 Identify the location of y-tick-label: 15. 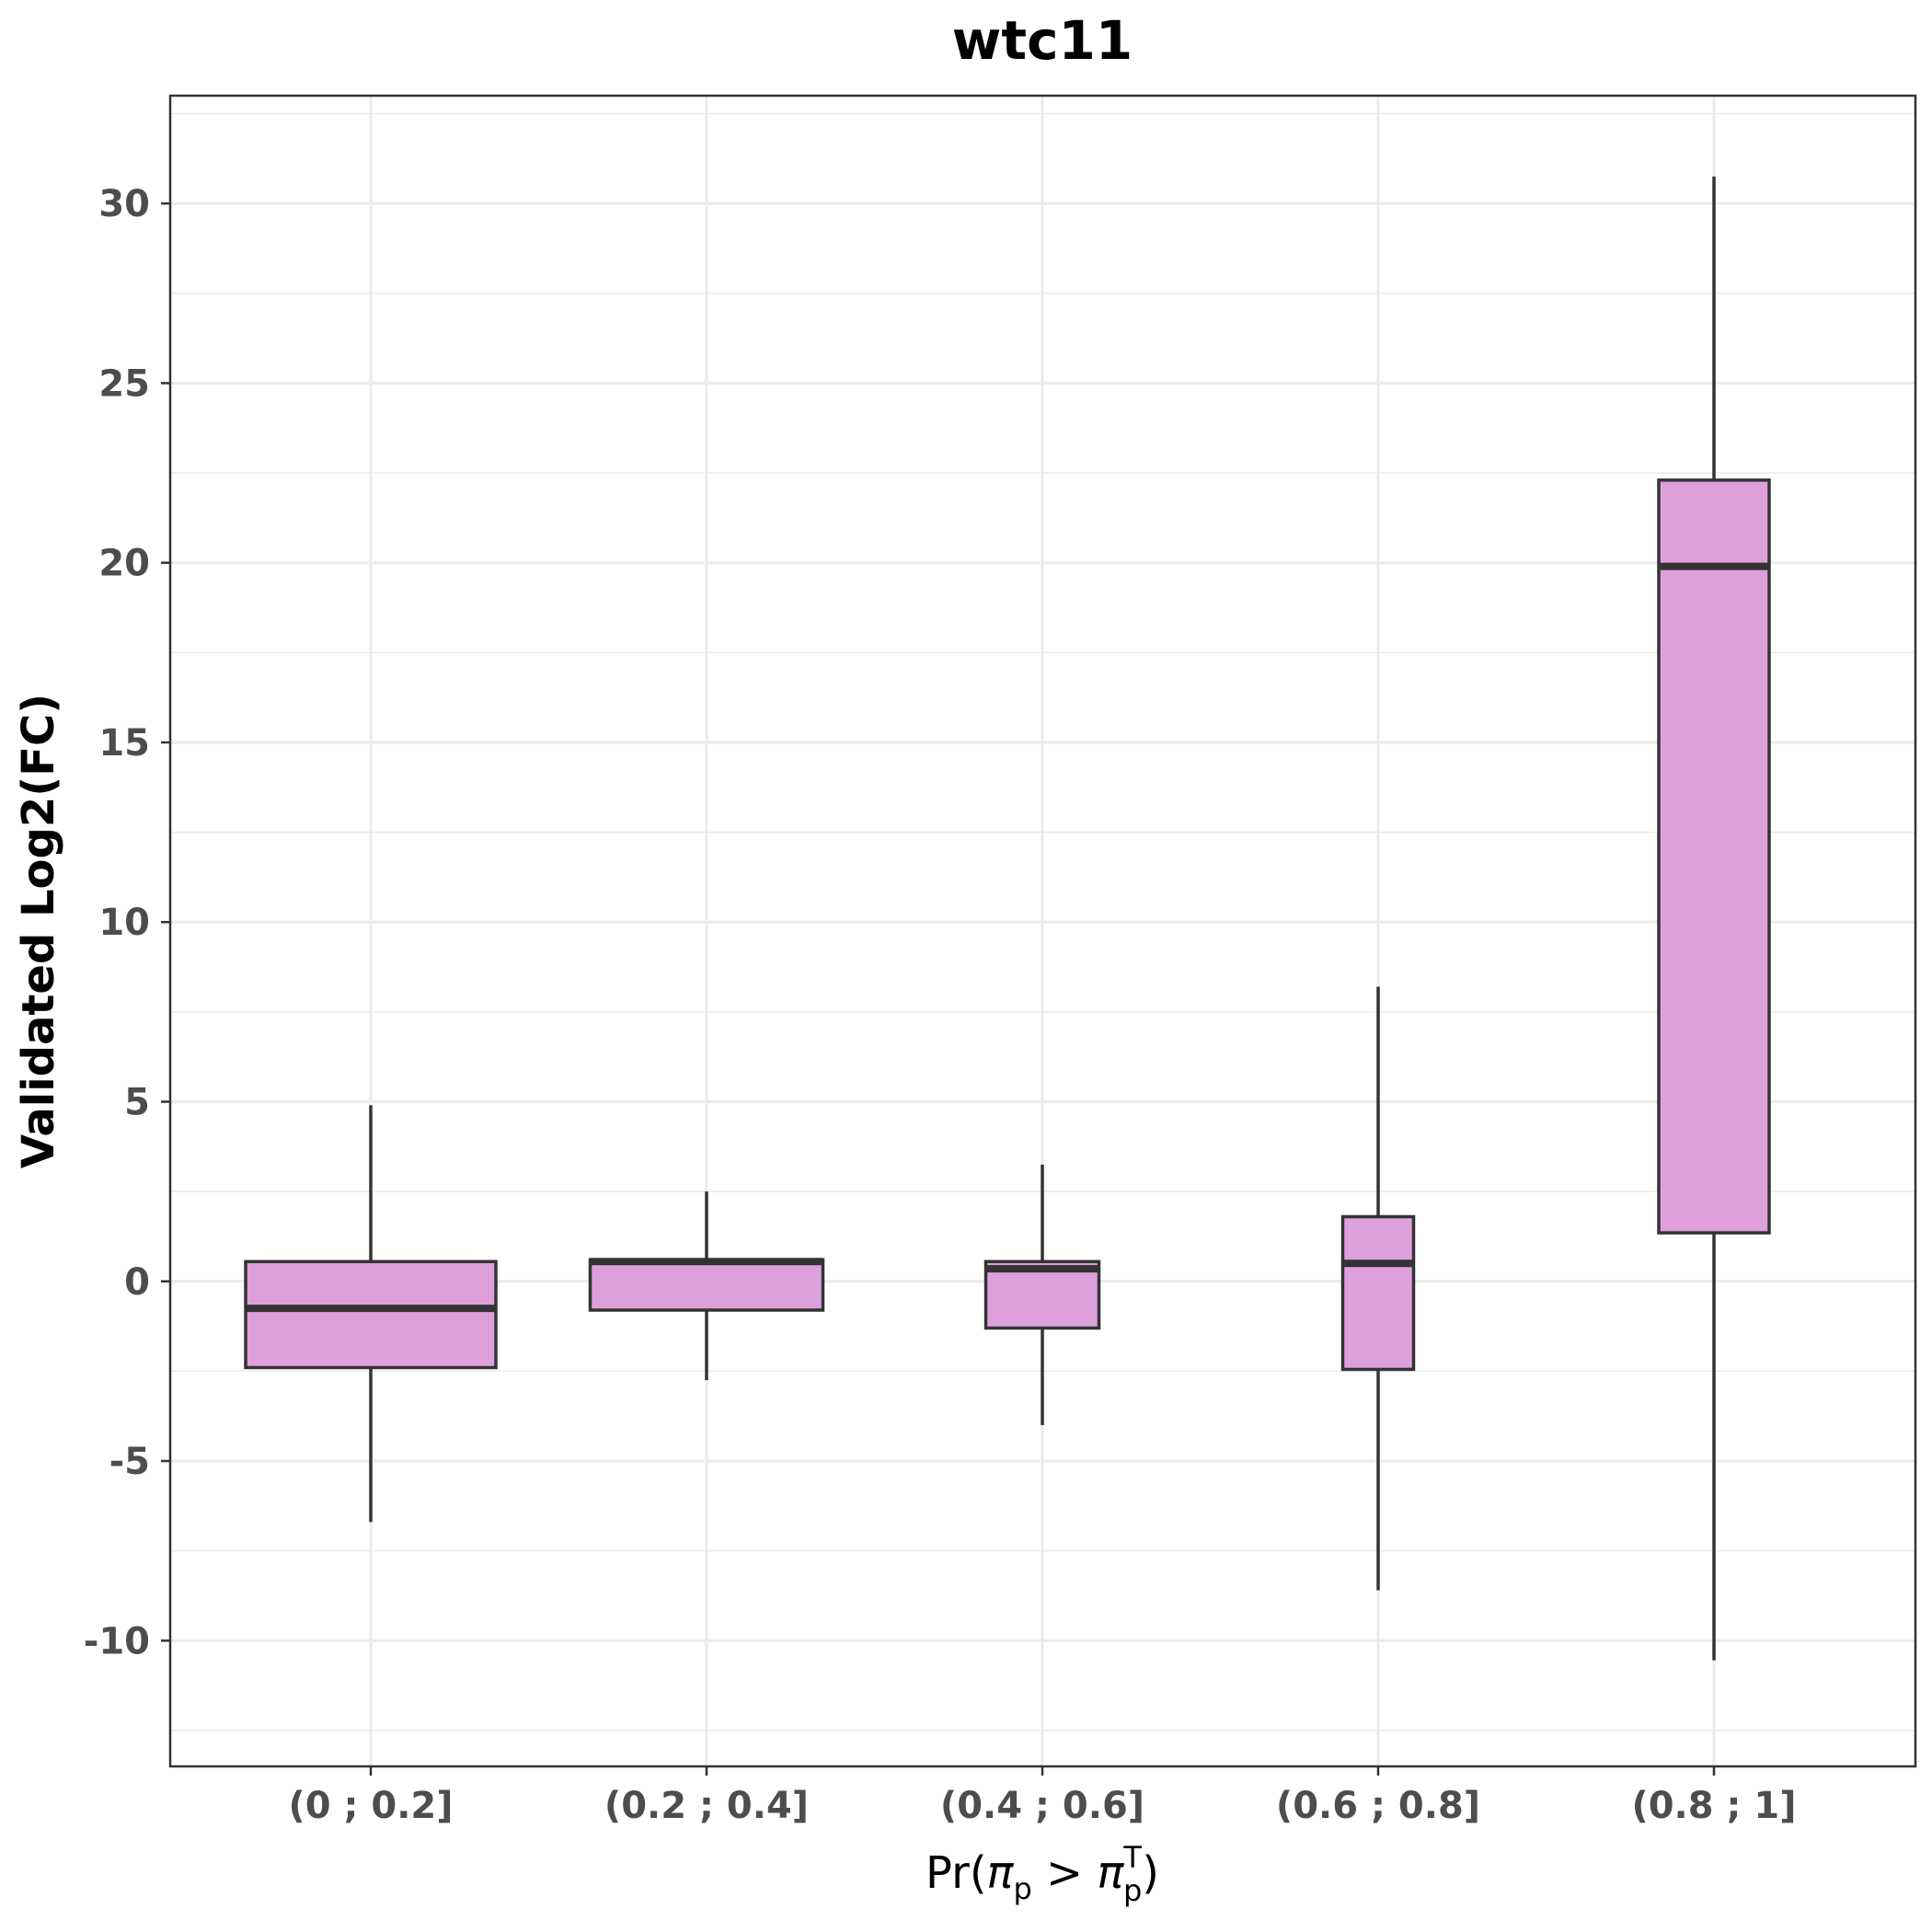
(124, 743).